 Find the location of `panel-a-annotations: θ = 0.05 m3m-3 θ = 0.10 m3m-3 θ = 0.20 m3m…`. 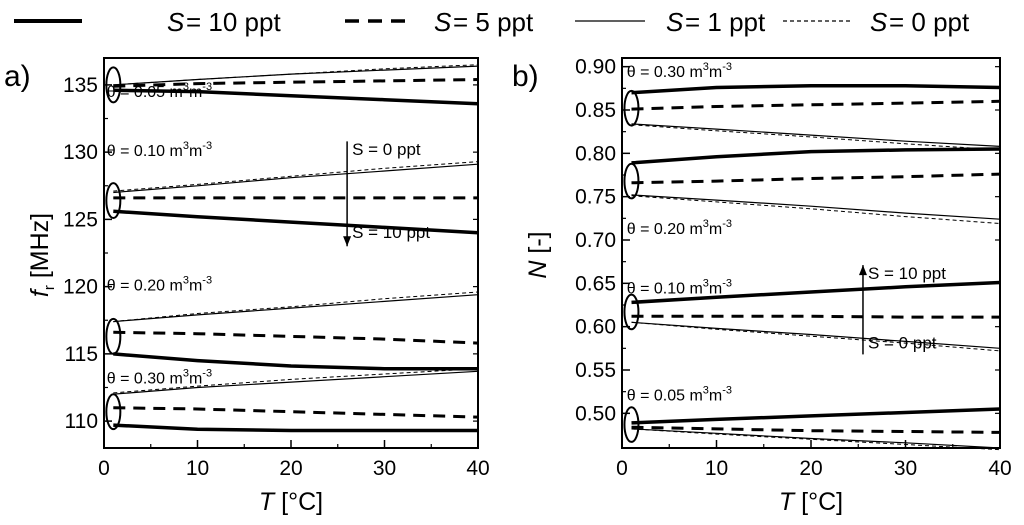

panel-a-annotations: θ = 0.05 m3m-3 θ = 0.10 m3m-3 θ = 0.20 m3m… is located at coordinates (159, 234).